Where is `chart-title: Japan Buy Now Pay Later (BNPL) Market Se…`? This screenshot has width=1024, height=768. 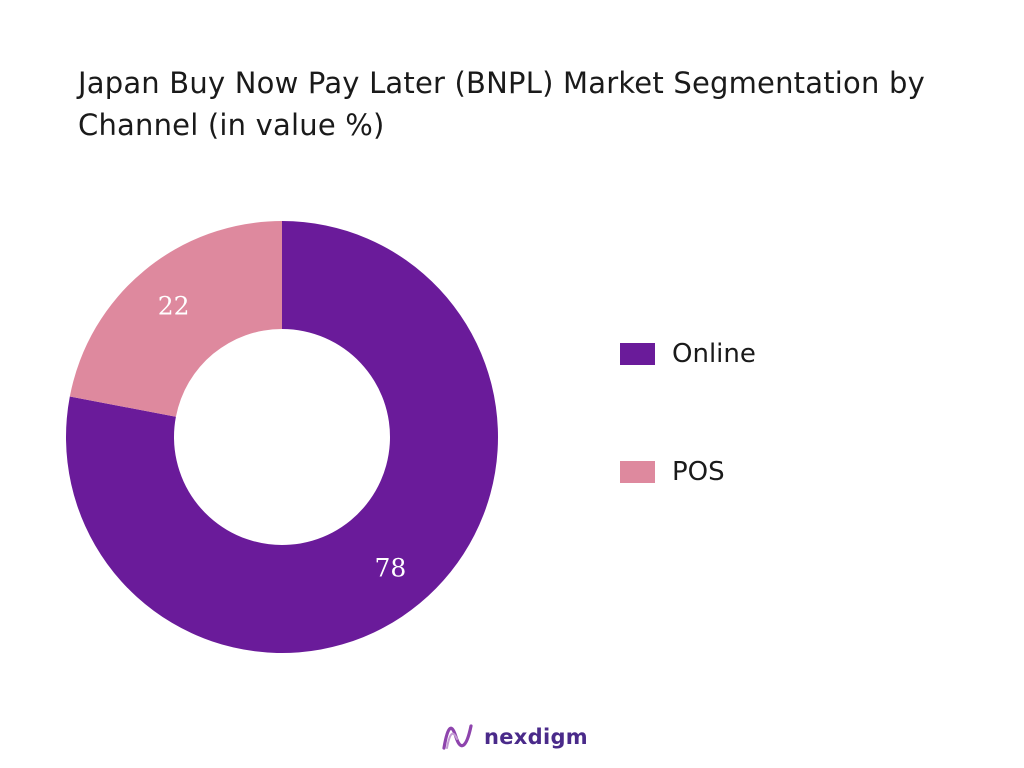
chart-title: Japan Buy Now Pay Later (BNPL) Market Se… is located at coordinates (501, 104).